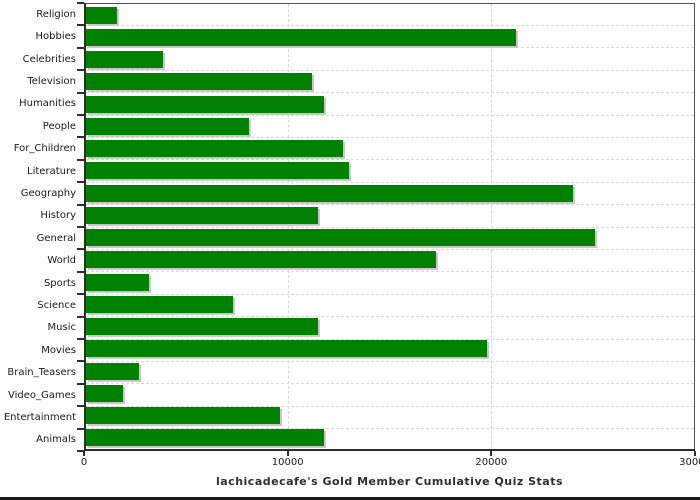 This screenshot has width=700, height=500. I want to click on x-axis-tick-label-20000: 20000, so click(491, 462).